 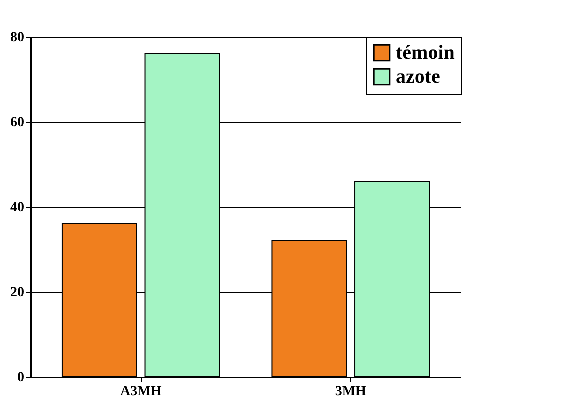 I want to click on legend-label: témoin, so click(x=425, y=53).